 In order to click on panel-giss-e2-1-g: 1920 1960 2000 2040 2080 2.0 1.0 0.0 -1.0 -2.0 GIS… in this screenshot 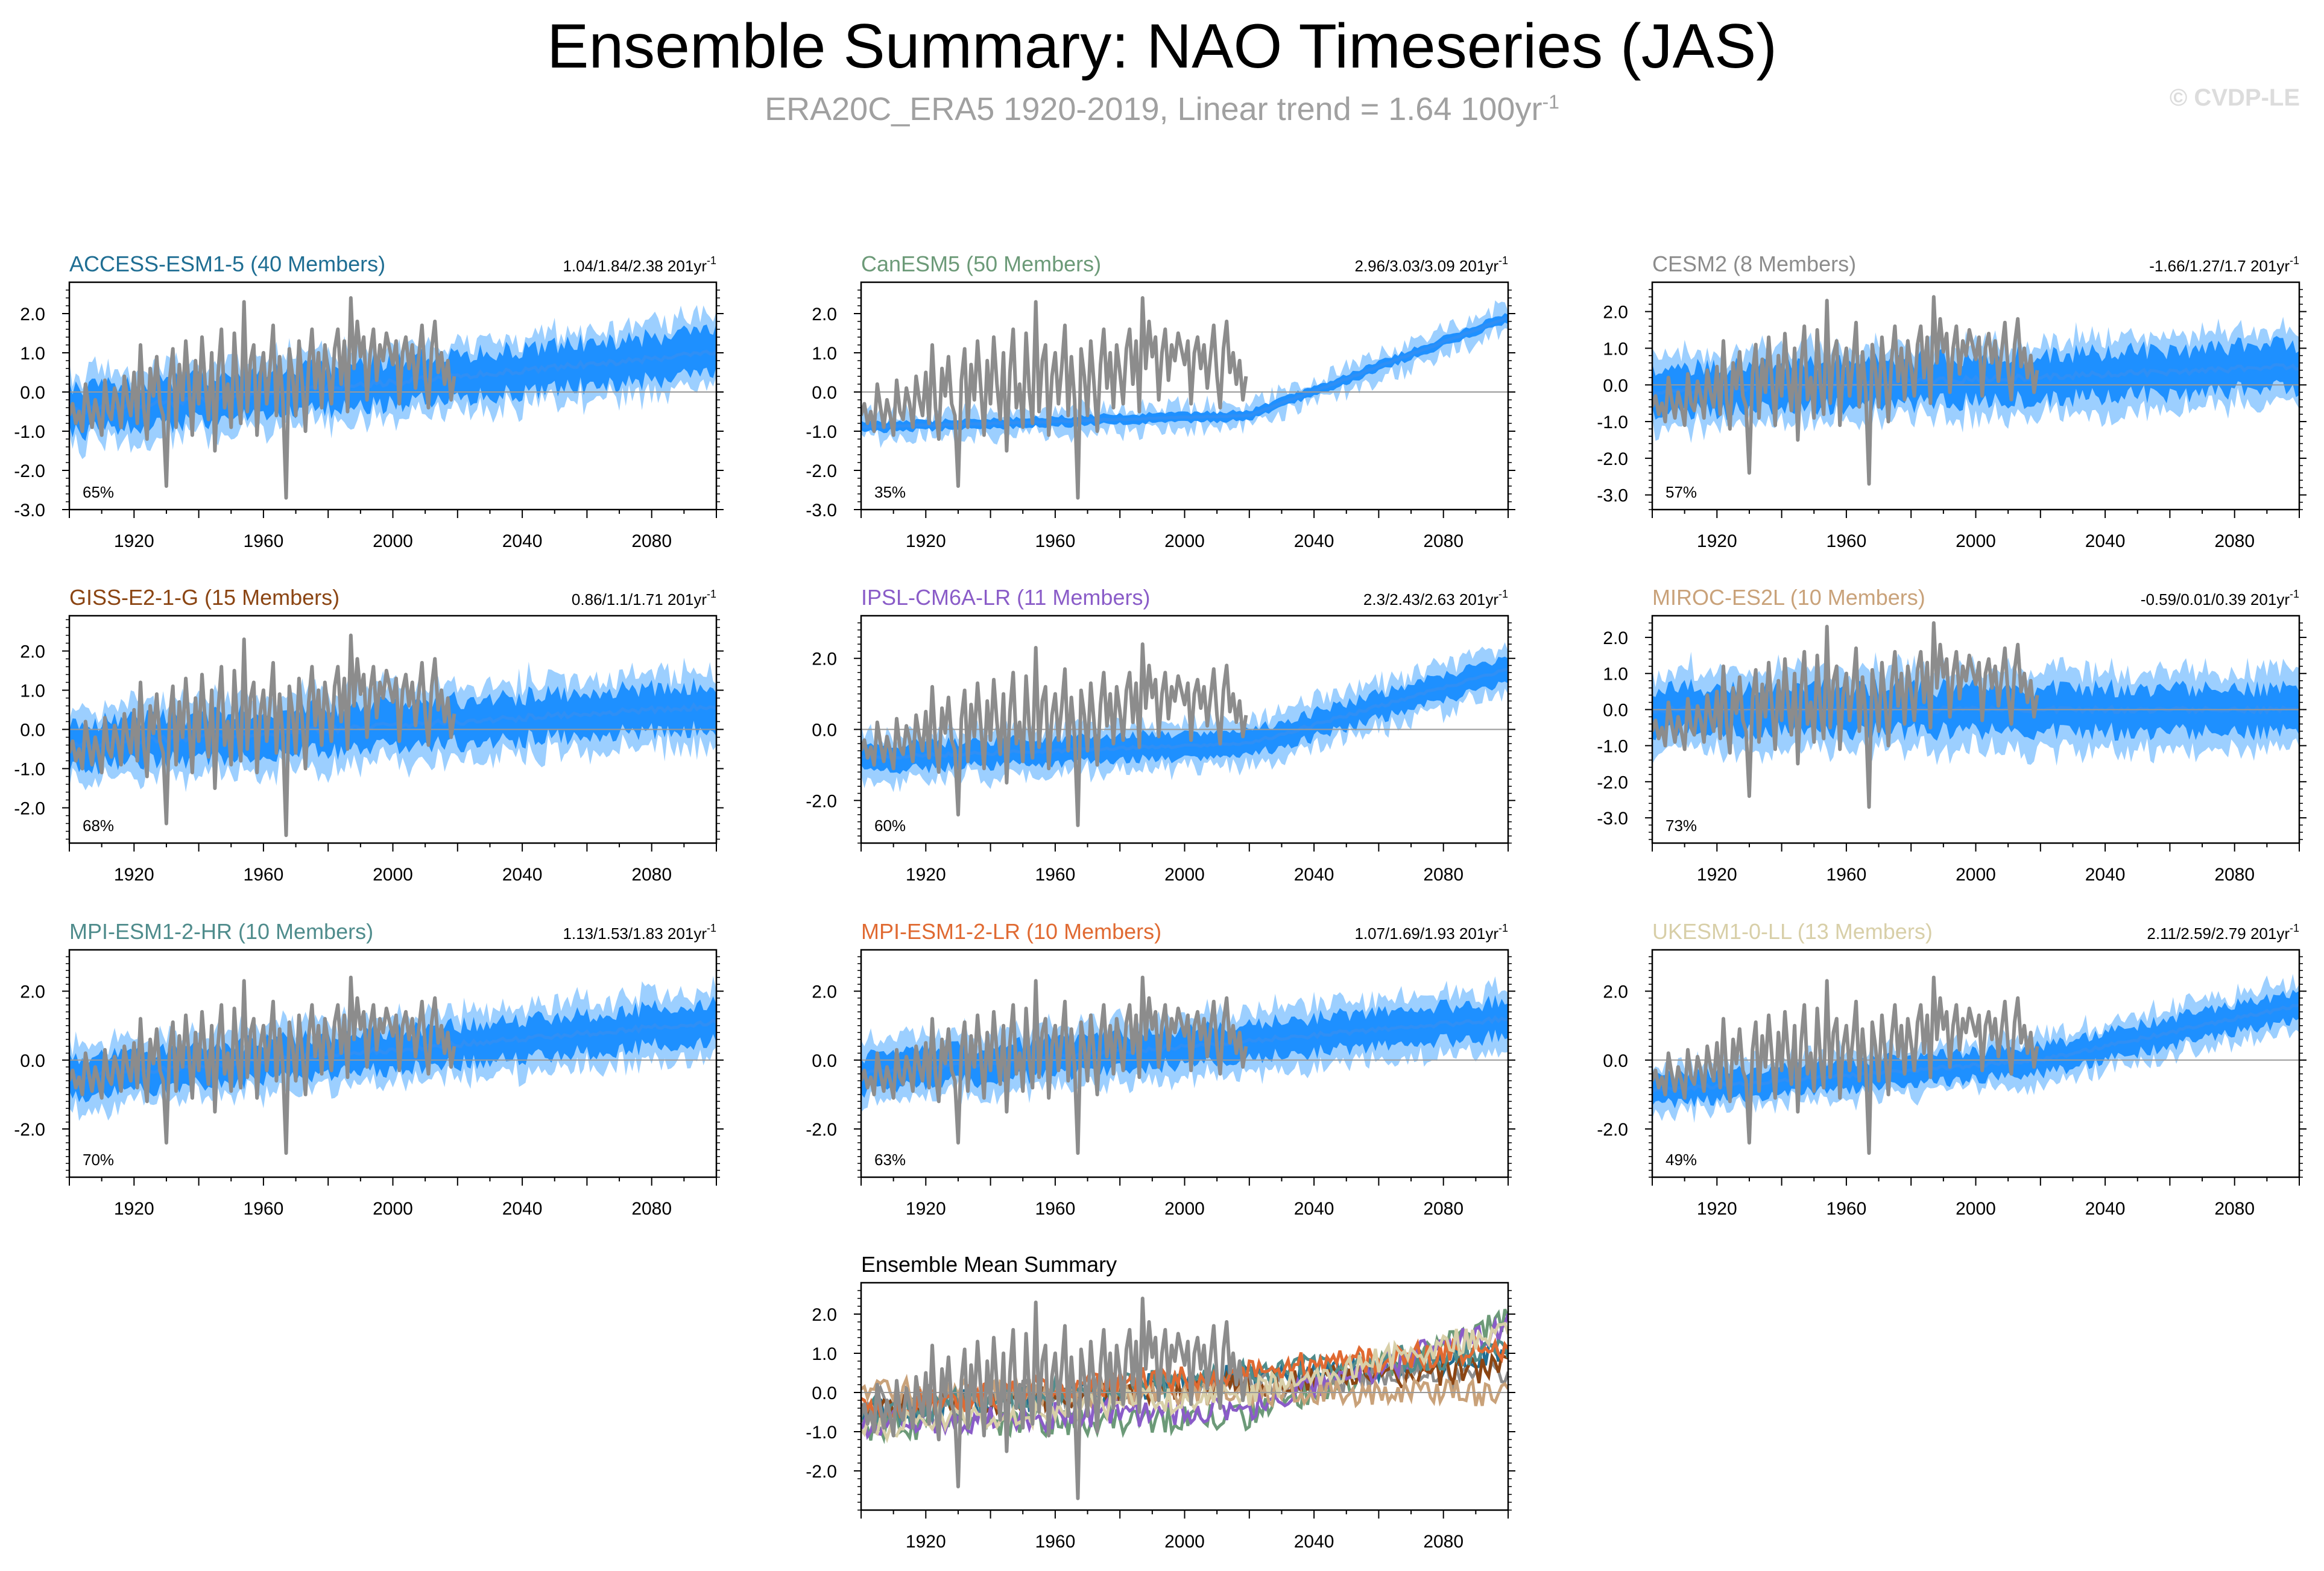, I will do `click(369, 735)`.